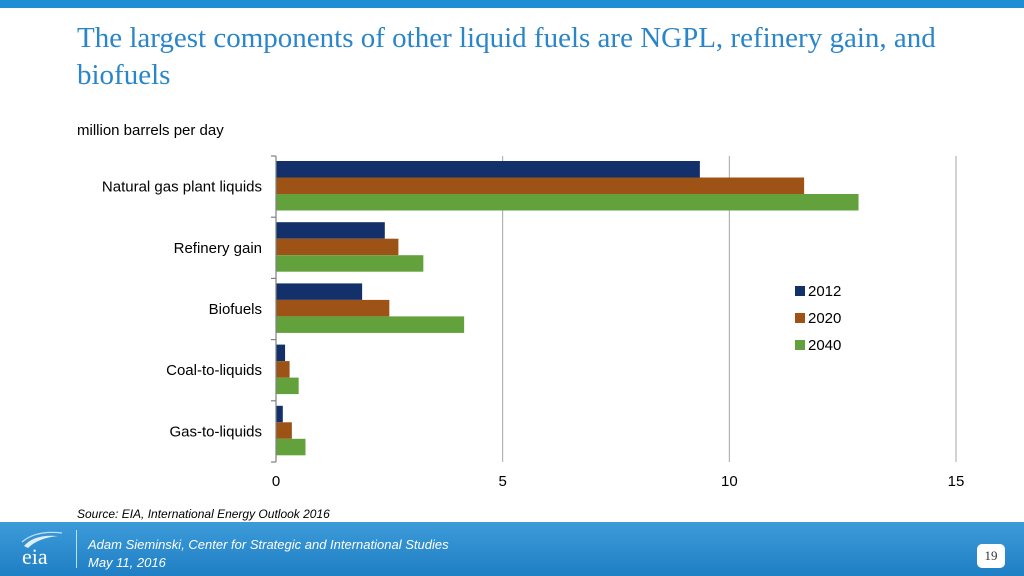 The height and width of the screenshot is (576, 1024). Describe the element at coordinates (276, 481) in the screenshot. I see `x-tick-label-0: 0` at that location.